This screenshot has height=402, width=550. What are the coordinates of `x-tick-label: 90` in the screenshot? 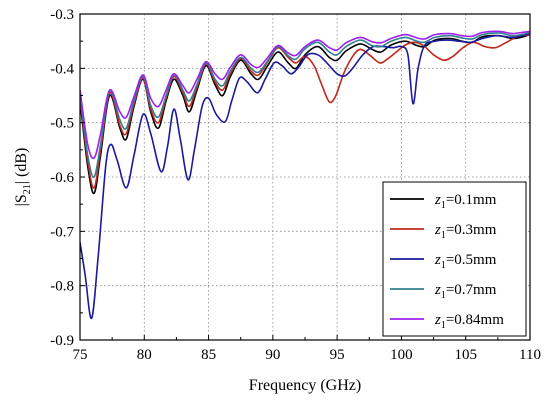 It's located at (272, 355).